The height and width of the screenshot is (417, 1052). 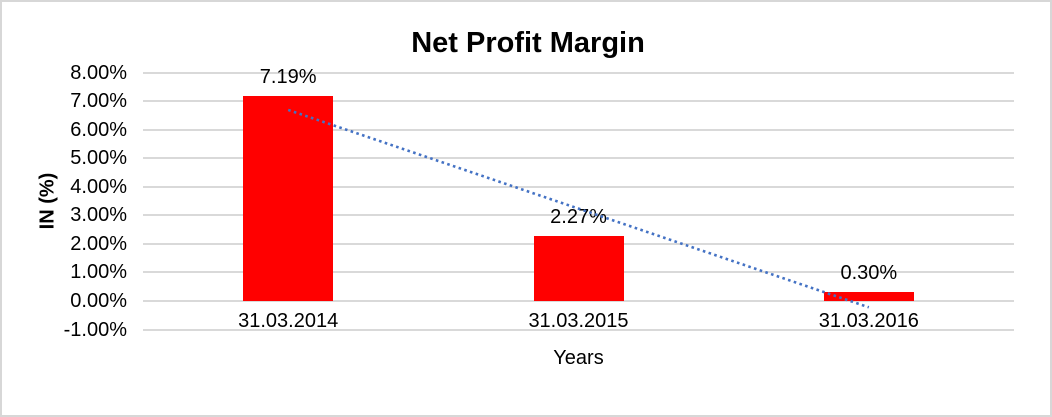 What do you see at coordinates (98, 158) in the screenshot?
I see `y-tick-label: 5.00%` at bounding box center [98, 158].